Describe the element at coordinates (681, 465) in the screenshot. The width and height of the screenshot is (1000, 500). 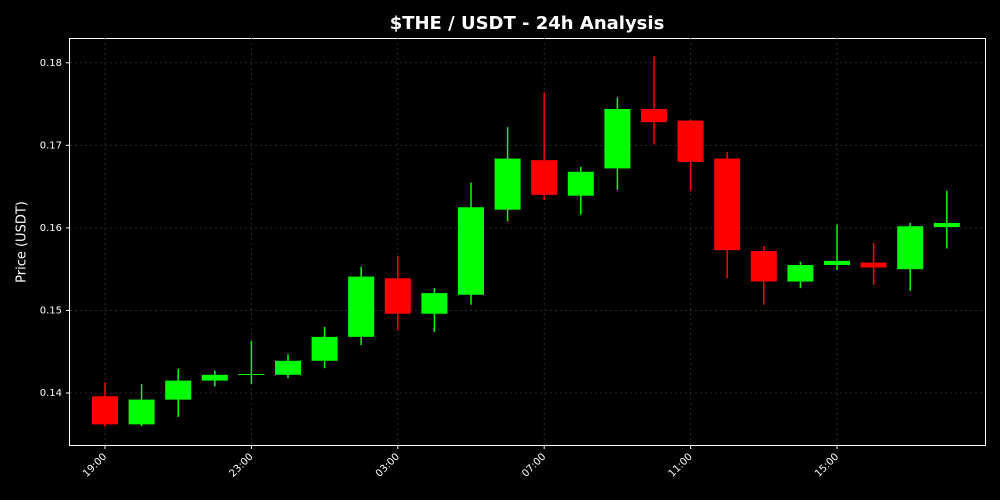
I see `x-tick-label: 11:00` at that location.